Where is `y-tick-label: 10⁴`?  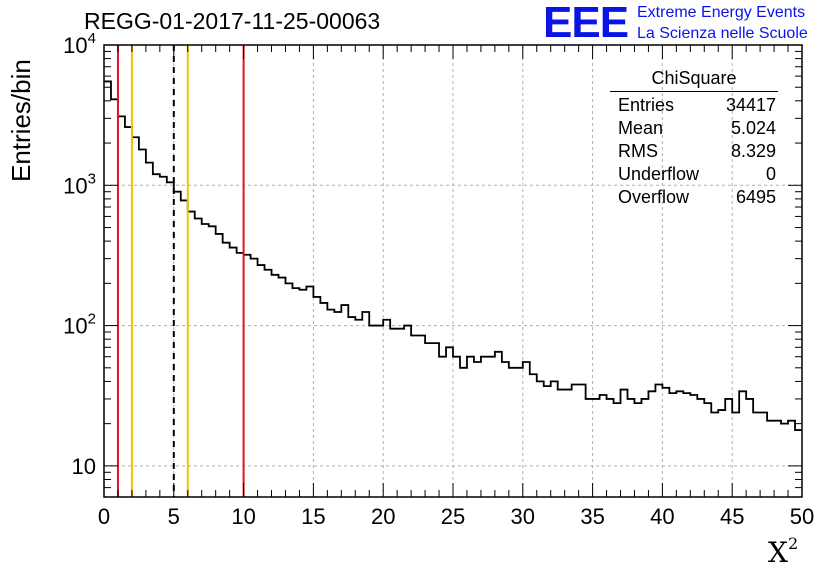
y-tick-label: 10⁴ is located at coordinates (79, 44).